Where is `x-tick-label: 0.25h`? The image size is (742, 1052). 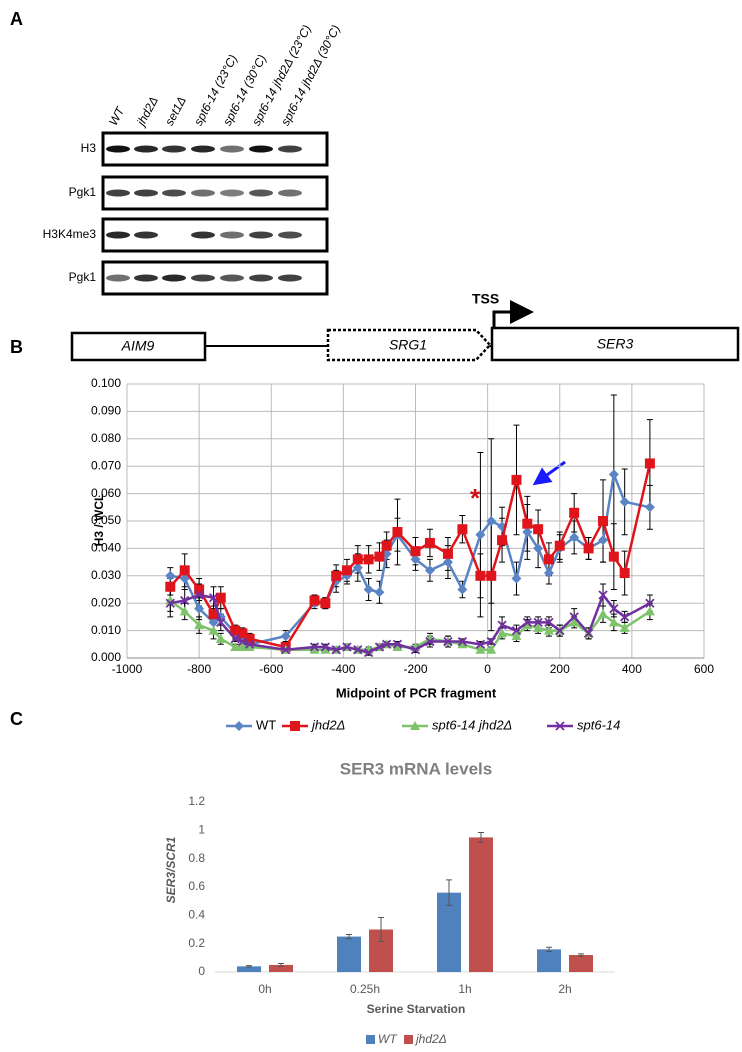
x-tick-label: 0.25h is located at coordinates (365, 989).